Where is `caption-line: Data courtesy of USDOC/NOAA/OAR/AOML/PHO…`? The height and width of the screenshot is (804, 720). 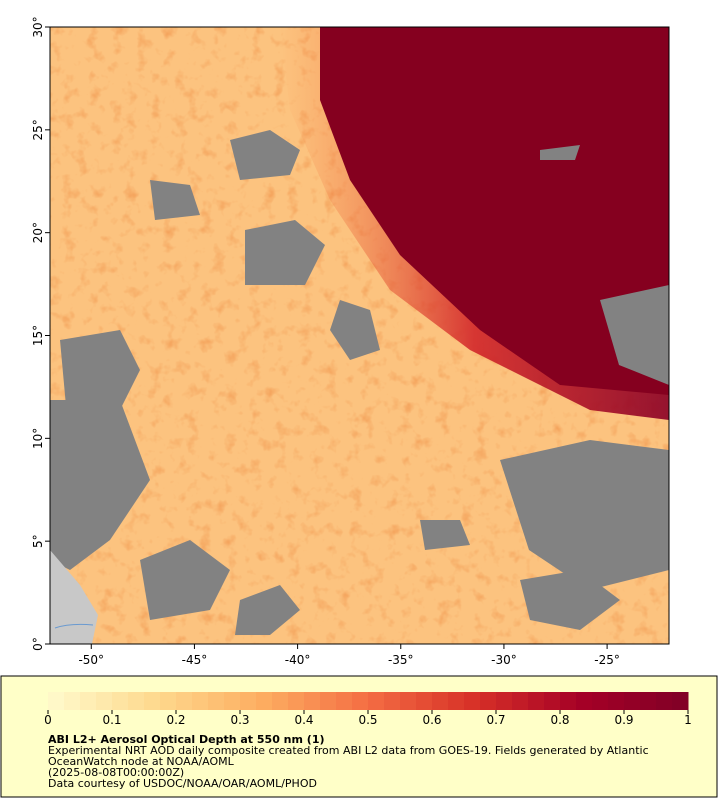 caption-line: Data courtesy of USDOC/NOAA/OAR/AOML/PHO… is located at coordinates (182, 783).